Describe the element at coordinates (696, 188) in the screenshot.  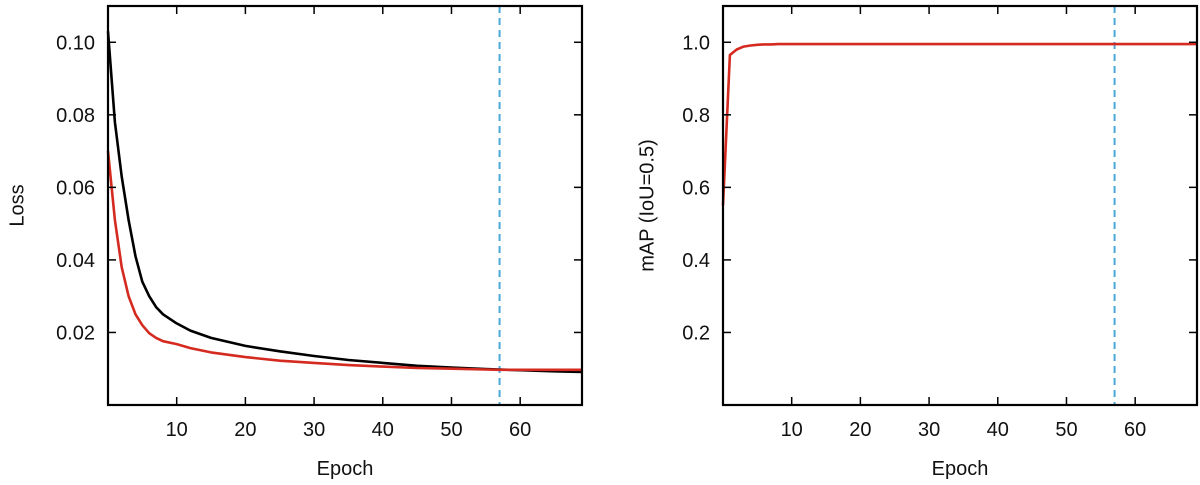
I see `y-tick-label: 0.6` at that location.